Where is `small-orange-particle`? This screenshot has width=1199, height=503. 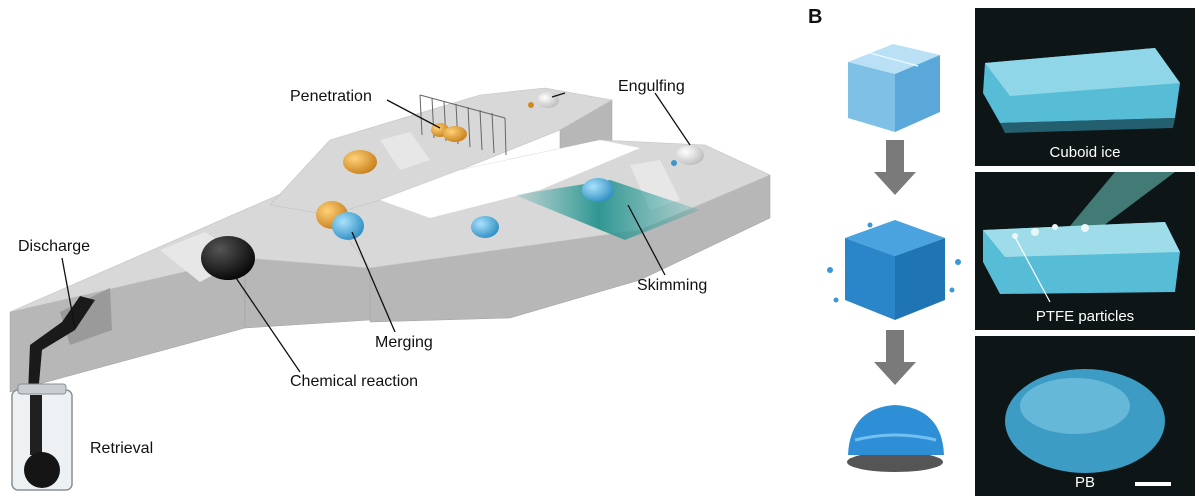 small-orange-particle is located at coordinates (531, 105).